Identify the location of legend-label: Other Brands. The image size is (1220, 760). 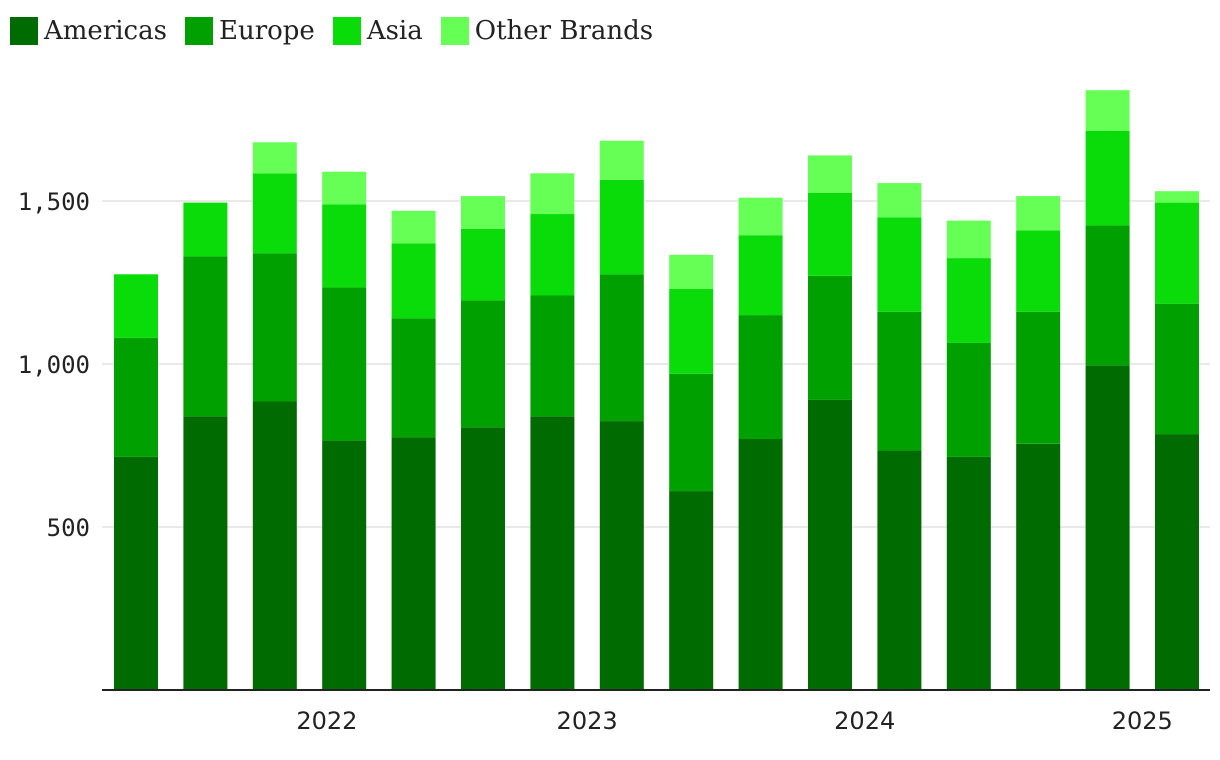
(564, 31).